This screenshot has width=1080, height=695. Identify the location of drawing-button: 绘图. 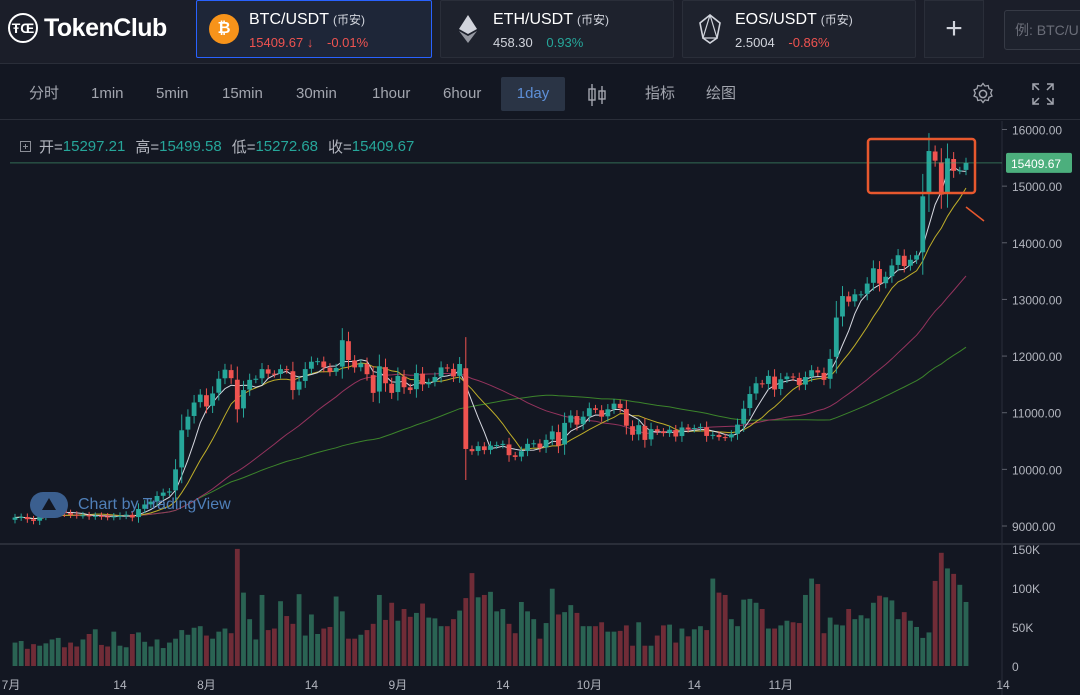
(721, 93).